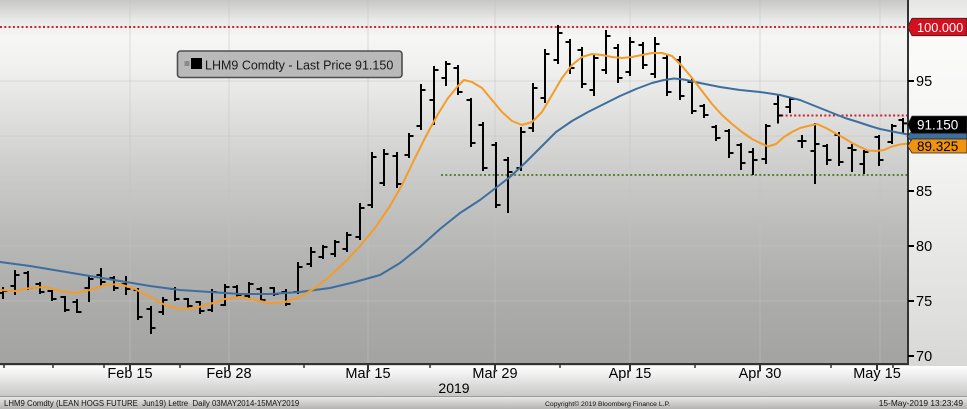 This screenshot has height=409, width=967. What do you see at coordinates (760, 374) in the screenshot?
I see `svg-text: Apr 30` at bounding box center [760, 374].